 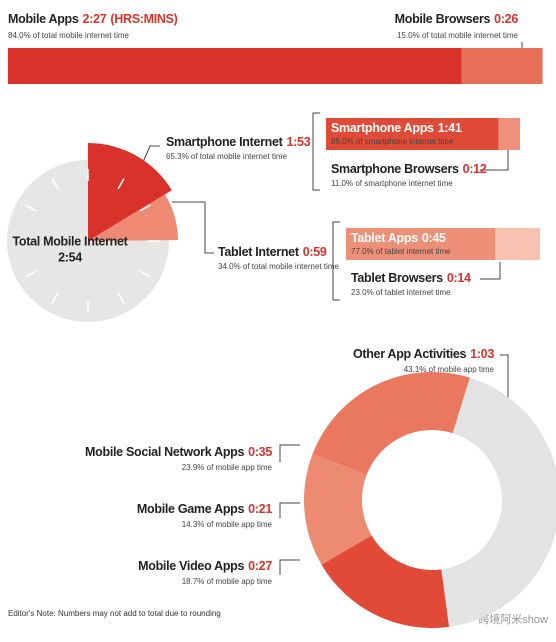 I want to click on label: Other App Activities 1:03, so click(x=423, y=354).